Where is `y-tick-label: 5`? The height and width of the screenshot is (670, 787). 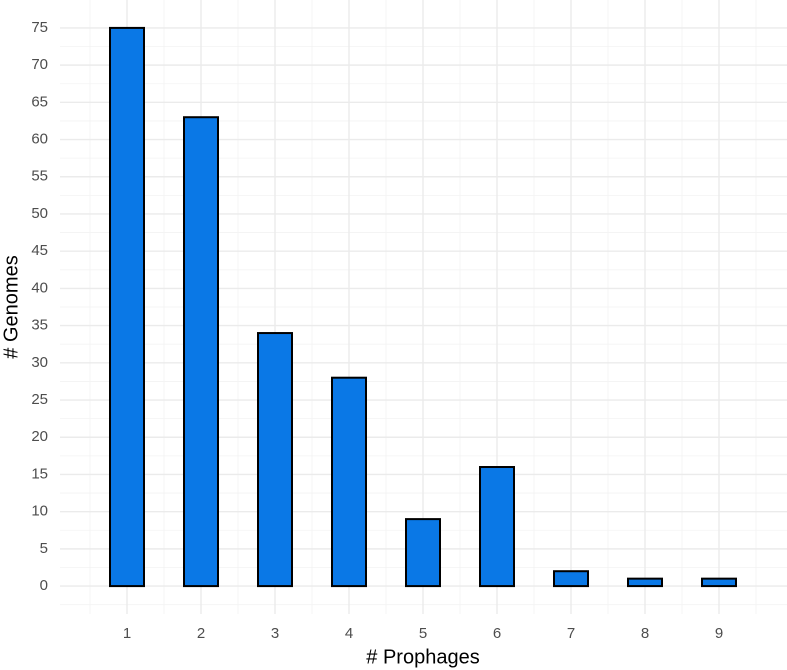 y-tick-label: 5 is located at coordinates (44, 548).